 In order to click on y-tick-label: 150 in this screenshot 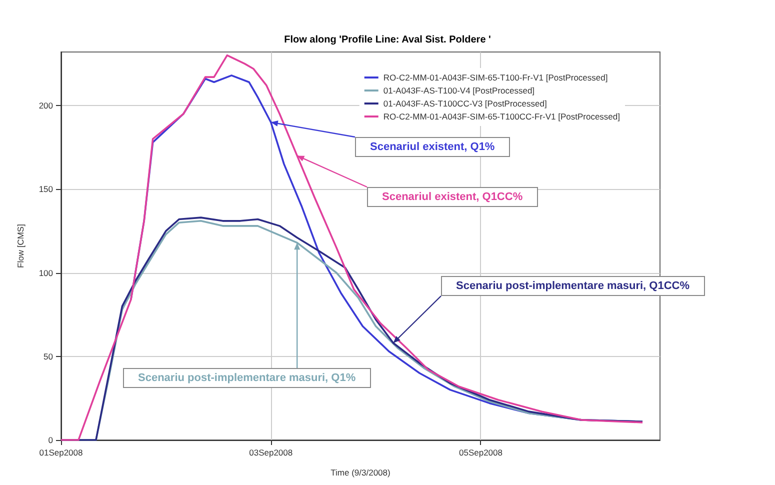, I will do `click(46, 189)`.